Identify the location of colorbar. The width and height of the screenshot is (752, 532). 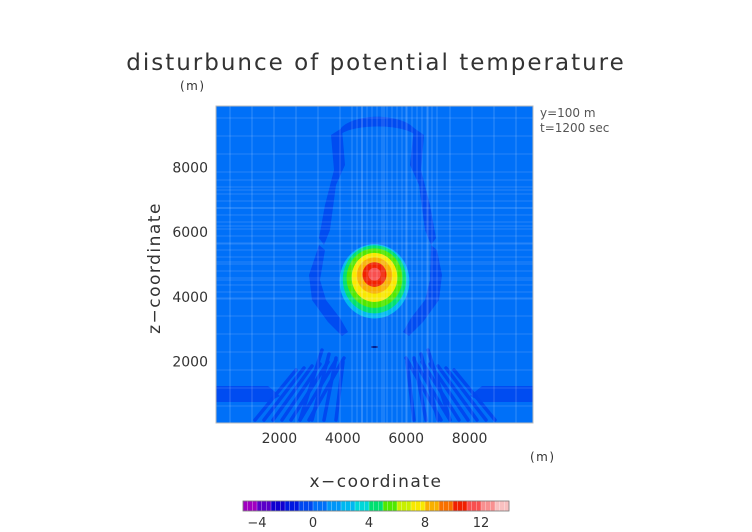
(376, 506).